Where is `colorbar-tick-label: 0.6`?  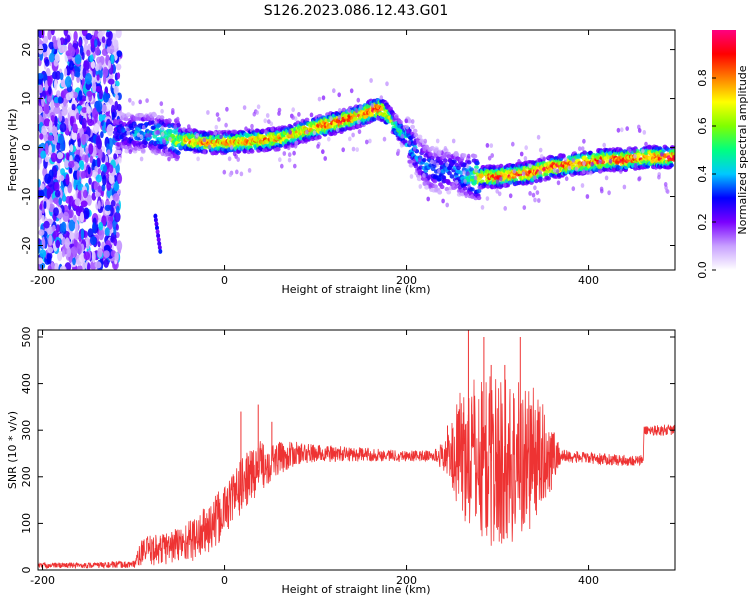
colorbar-tick-label: 0.6 is located at coordinates (702, 126).